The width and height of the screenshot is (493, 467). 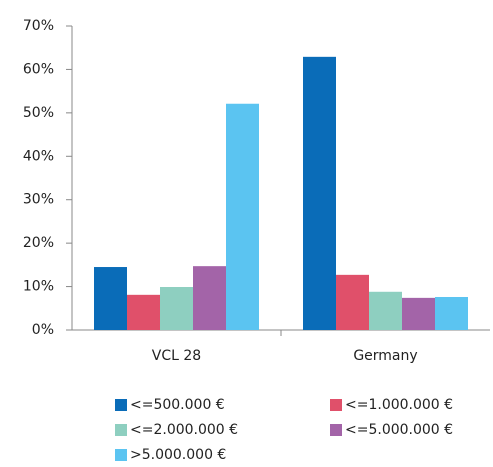 I want to click on y-tick-label: 10%, so click(x=38, y=287).